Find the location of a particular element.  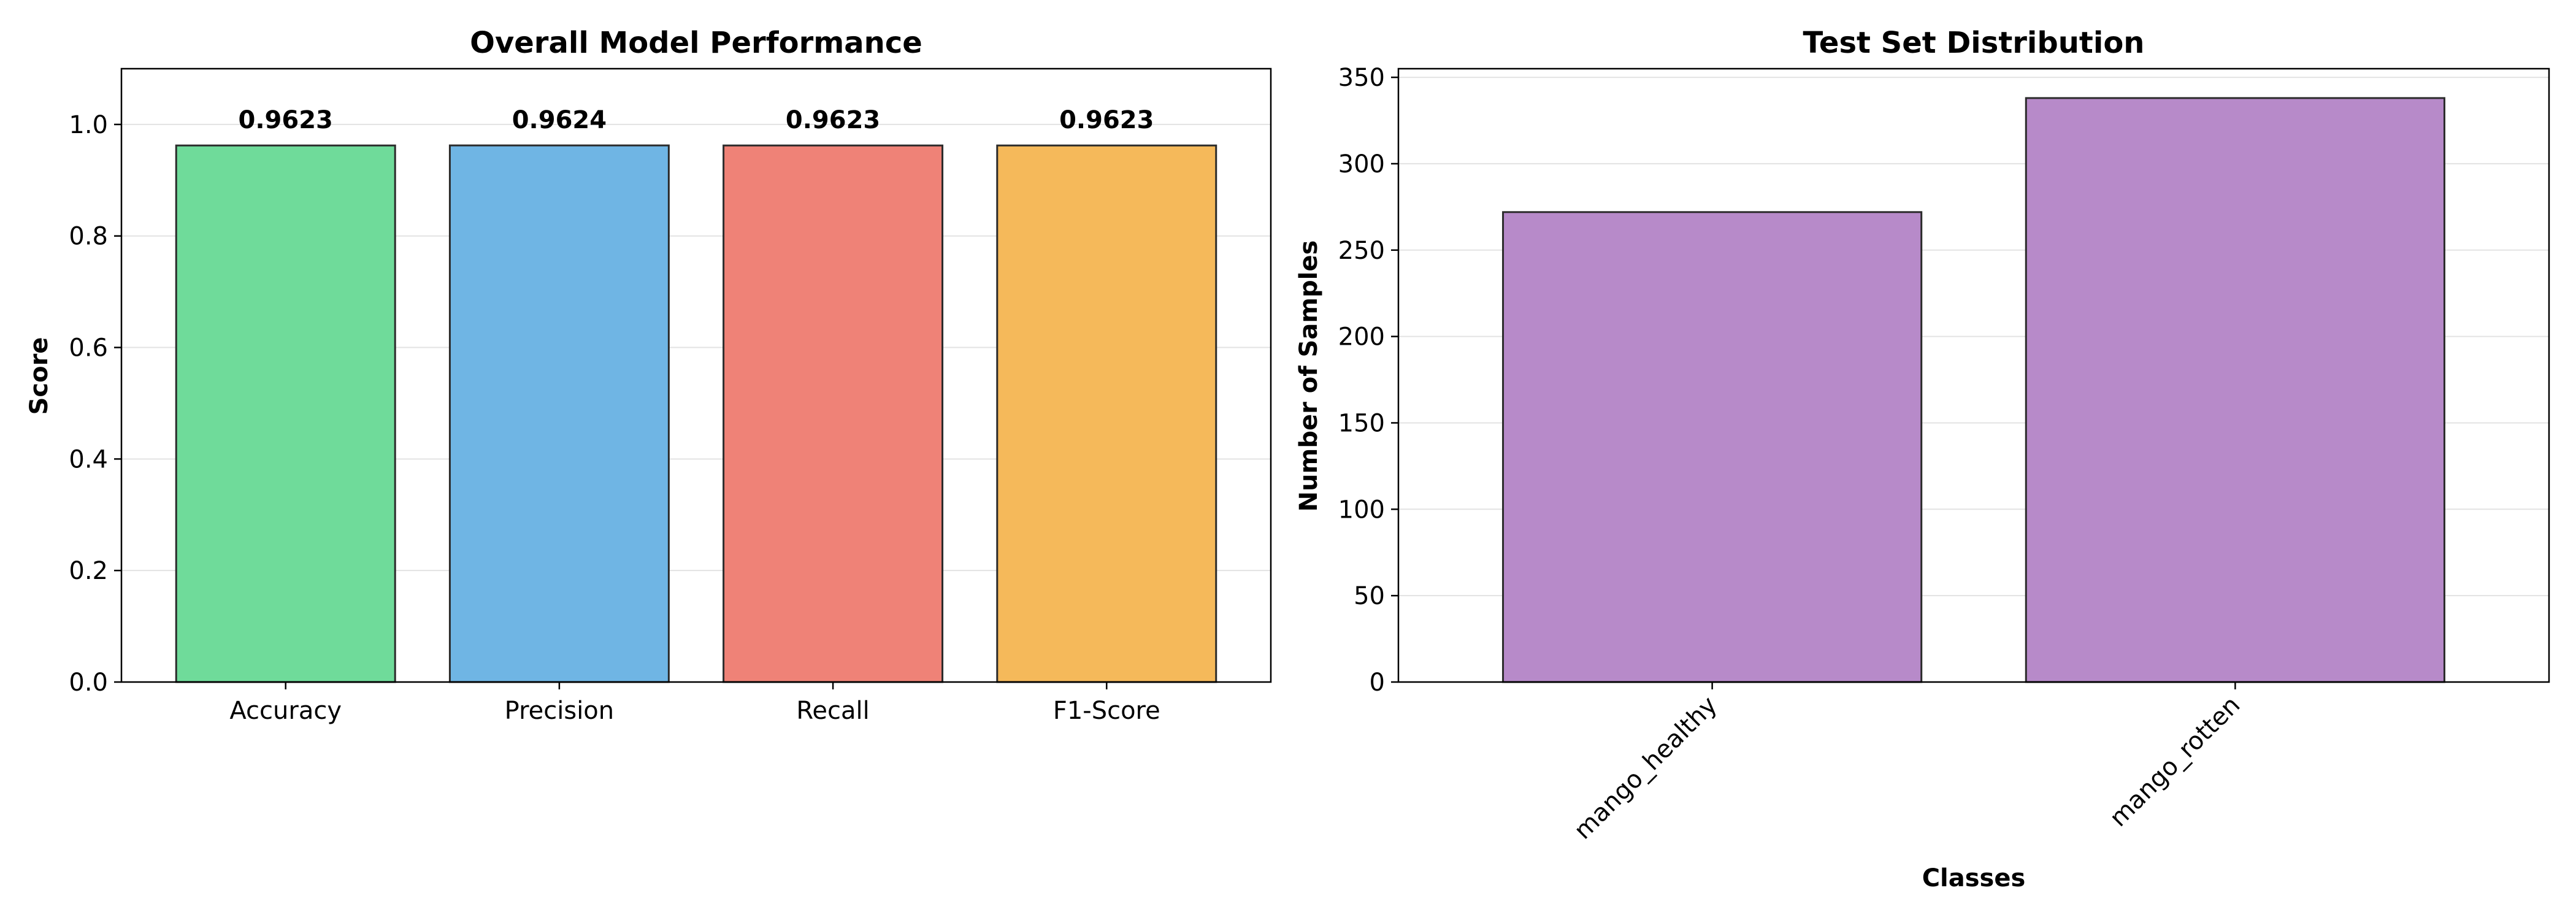

distribution-y-tick-label: 200 is located at coordinates (1361, 337).